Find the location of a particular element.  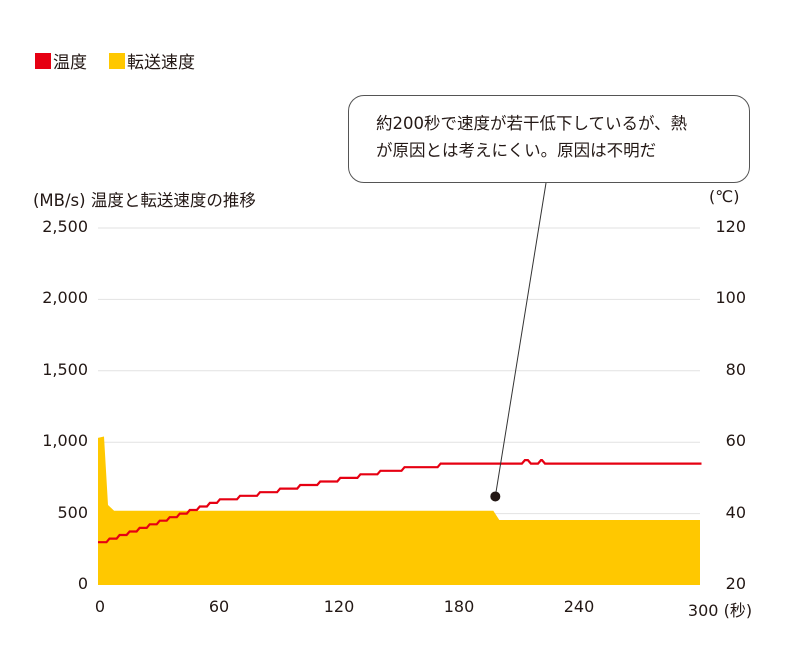

y-right-tick: 120 is located at coordinates (730, 226).